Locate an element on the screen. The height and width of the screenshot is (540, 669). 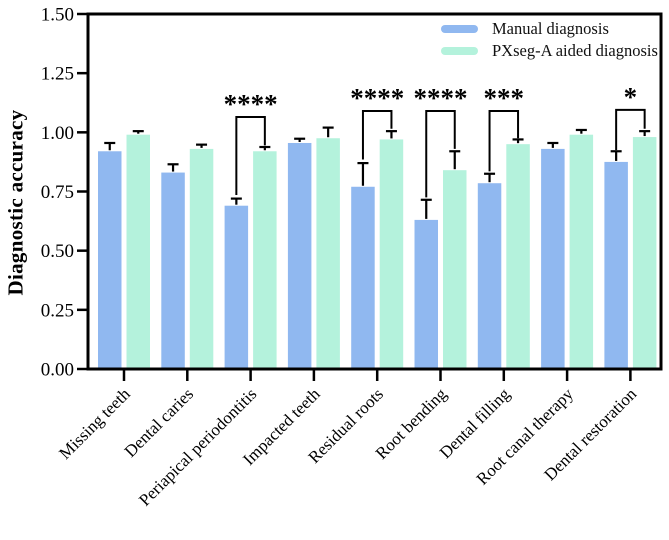
y-tick-label-1: 0.25 is located at coordinates (57, 310).